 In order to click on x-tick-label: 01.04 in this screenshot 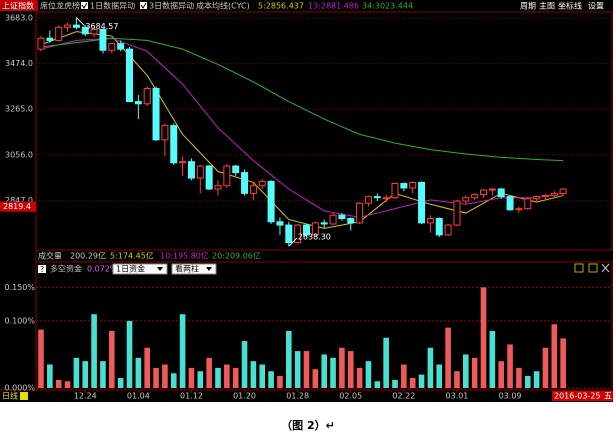, I will do `click(138, 396)`.